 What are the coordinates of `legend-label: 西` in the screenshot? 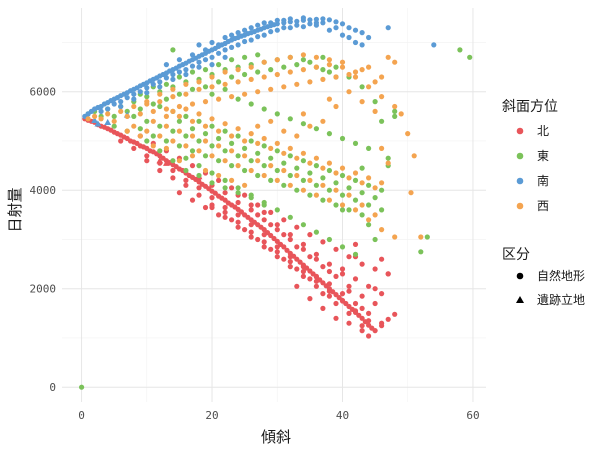 It's located at (543, 206).